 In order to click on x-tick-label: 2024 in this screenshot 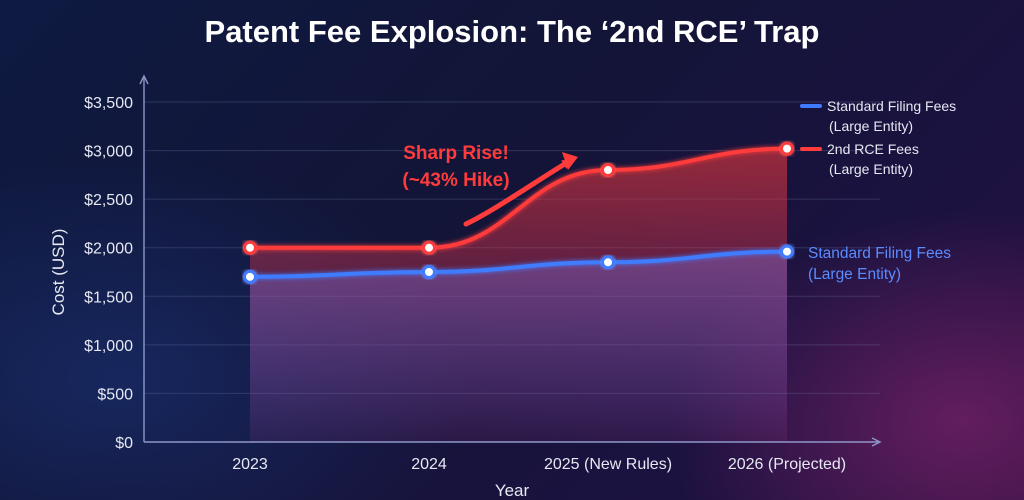, I will do `click(429, 464)`.